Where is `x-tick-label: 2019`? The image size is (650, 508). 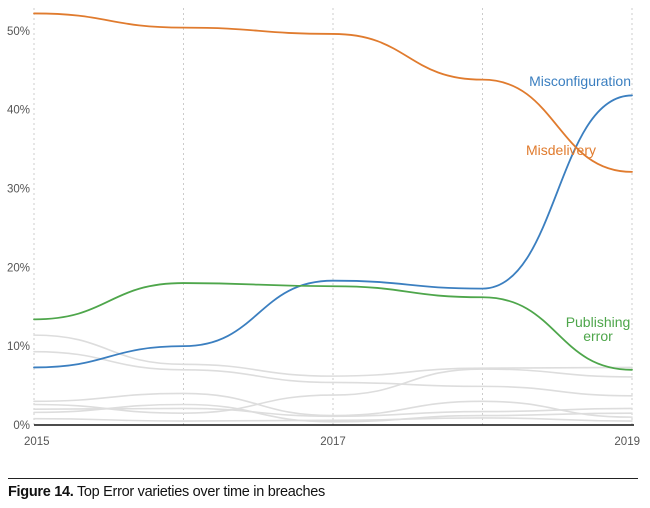 x-tick-label: 2019 is located at coordinates (627, 442).